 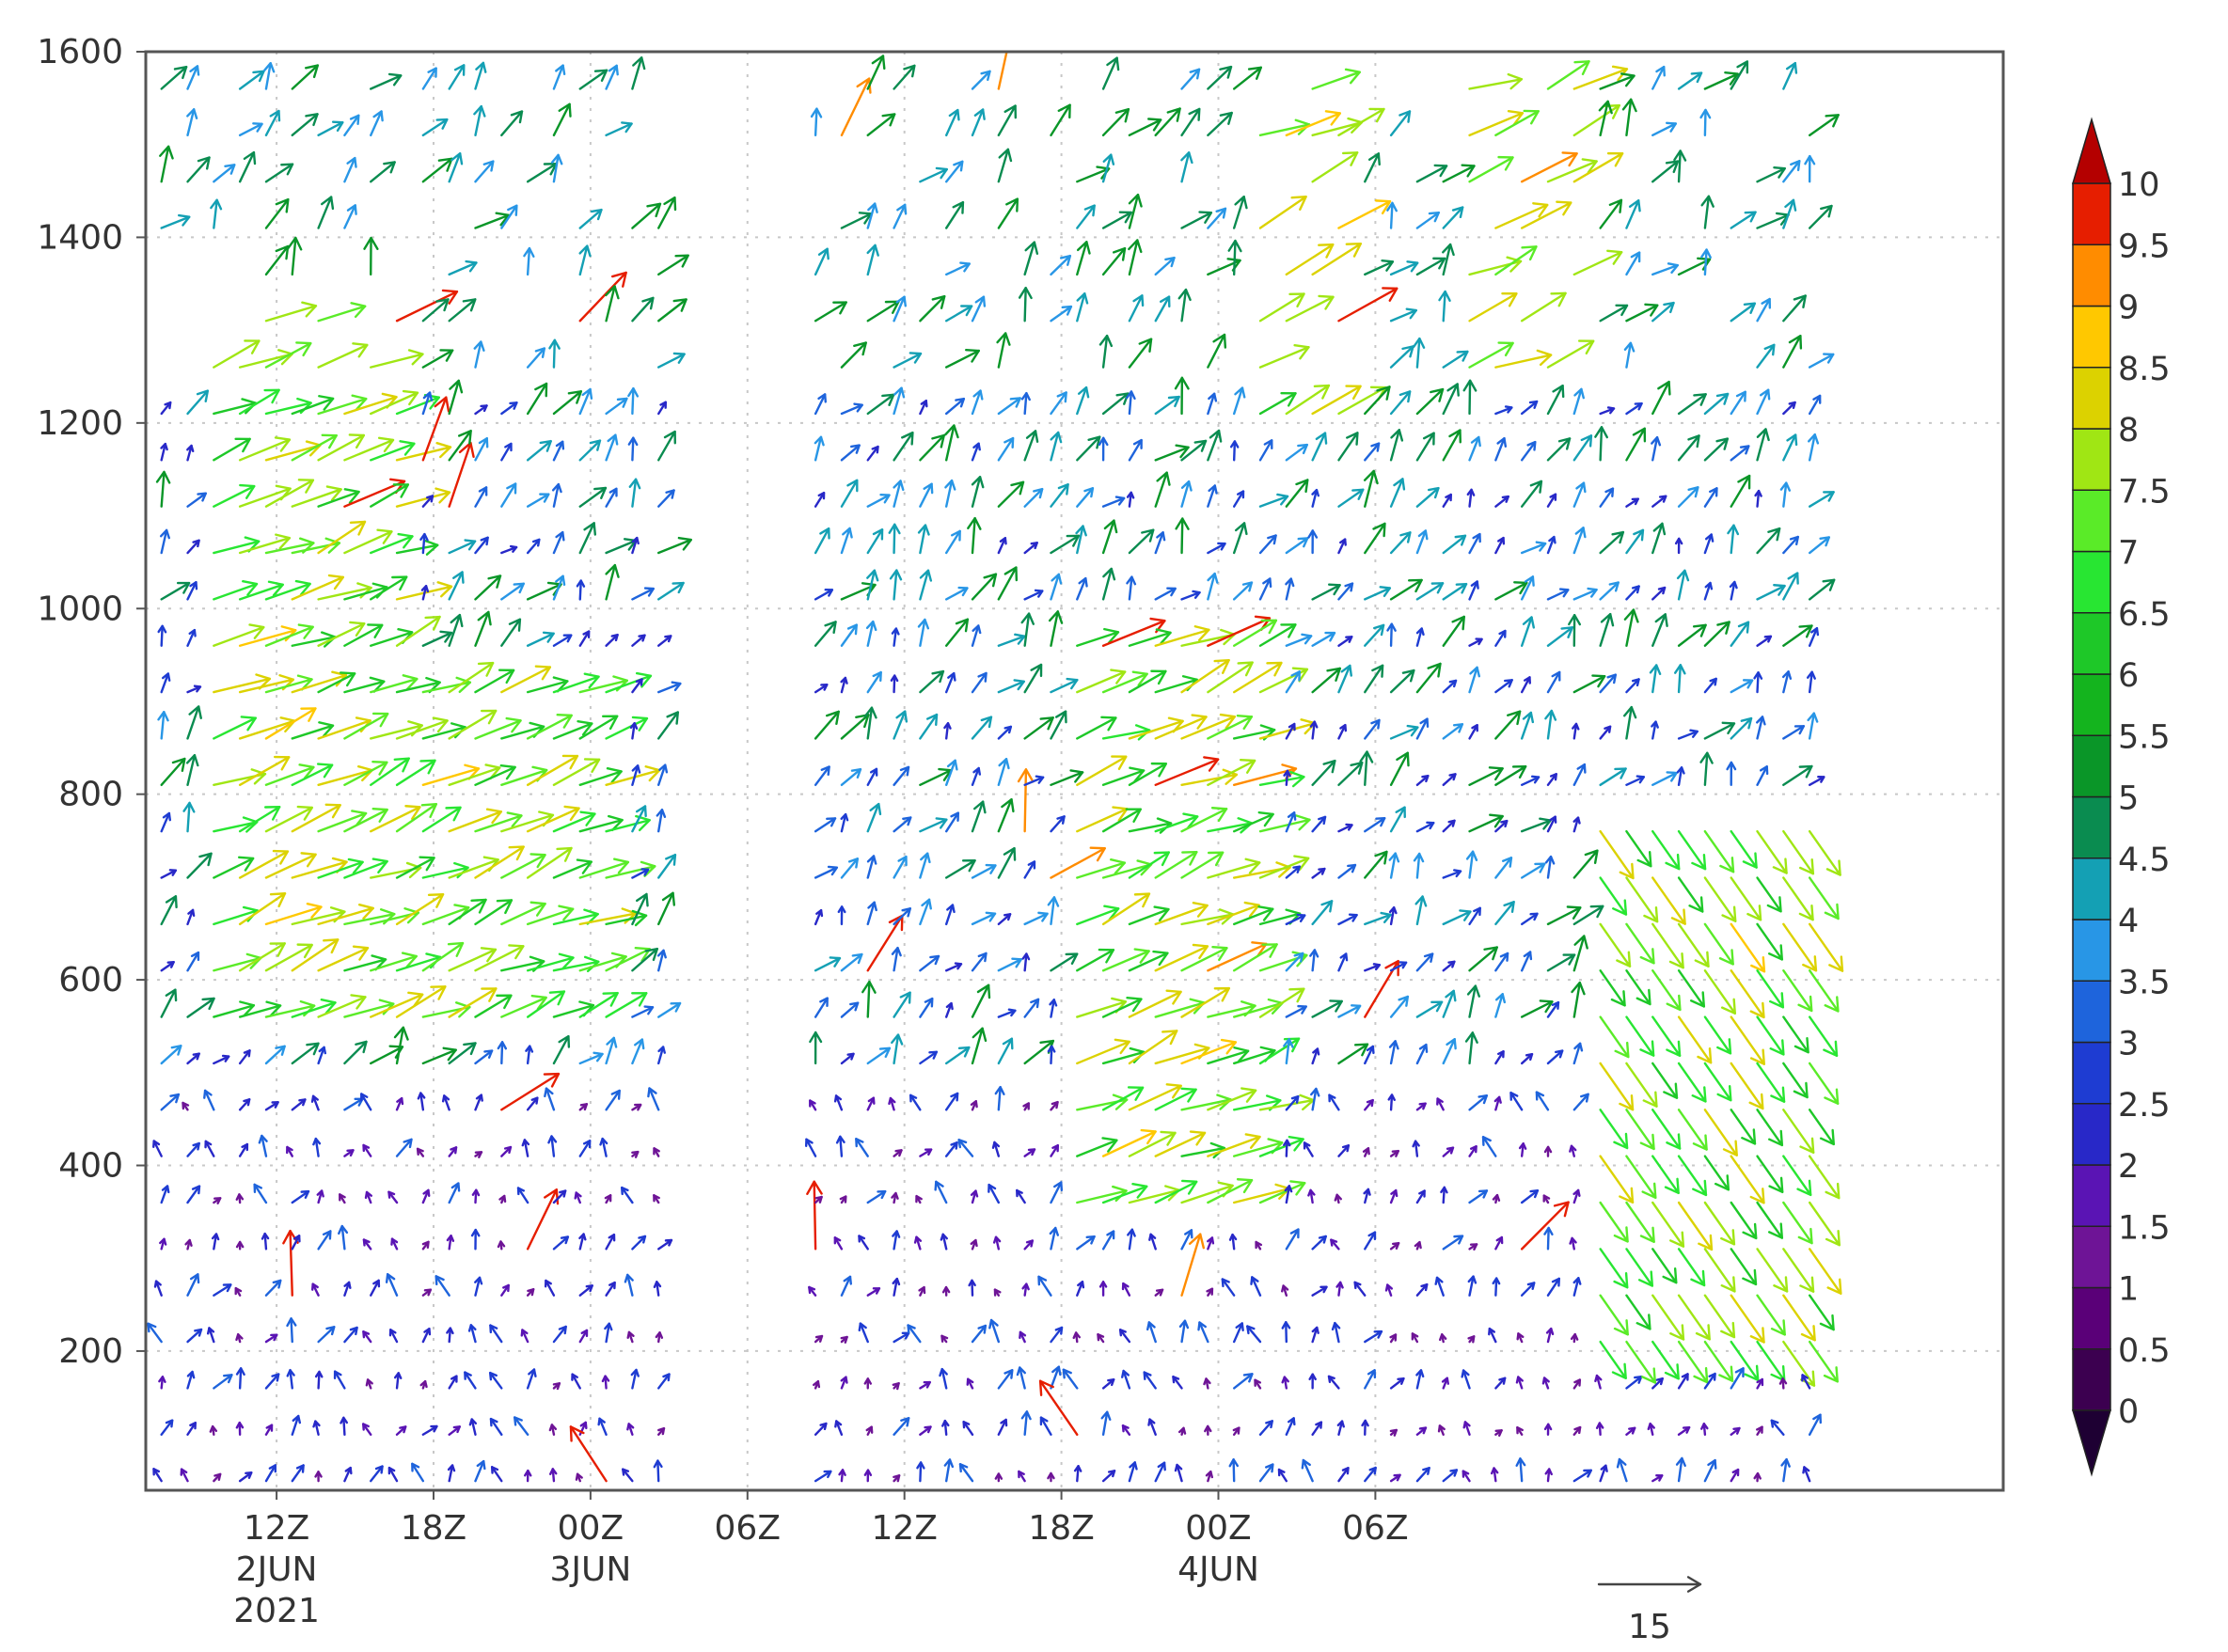 What do you see at coordinates (2144, 983) in the screenshot?
I see `colorbar-label: 3.5` at bounding box center [2144, 983].